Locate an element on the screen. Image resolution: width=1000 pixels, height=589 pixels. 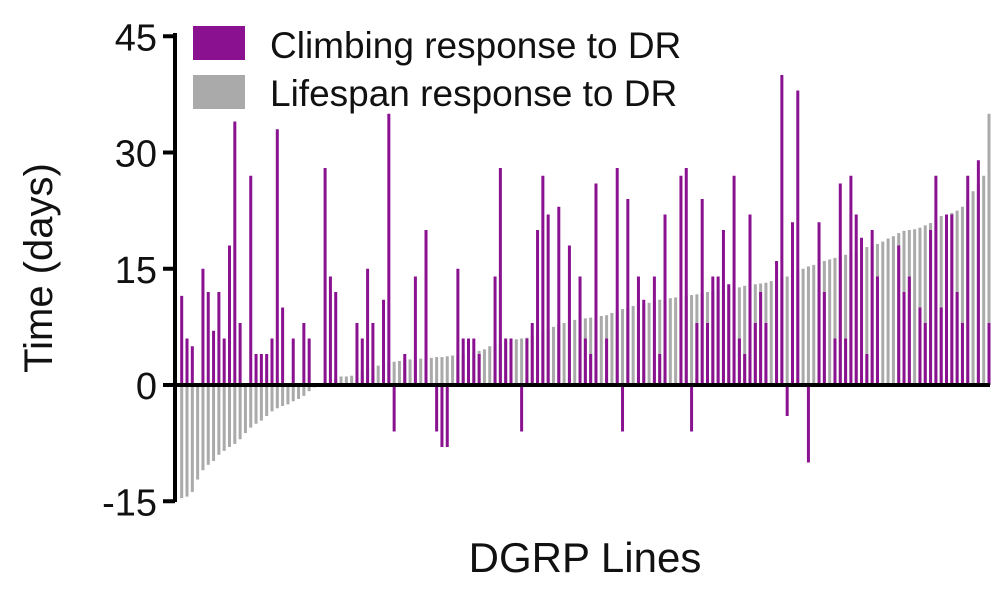
y-tick-label: 45 is located at coordinates (136, 38).